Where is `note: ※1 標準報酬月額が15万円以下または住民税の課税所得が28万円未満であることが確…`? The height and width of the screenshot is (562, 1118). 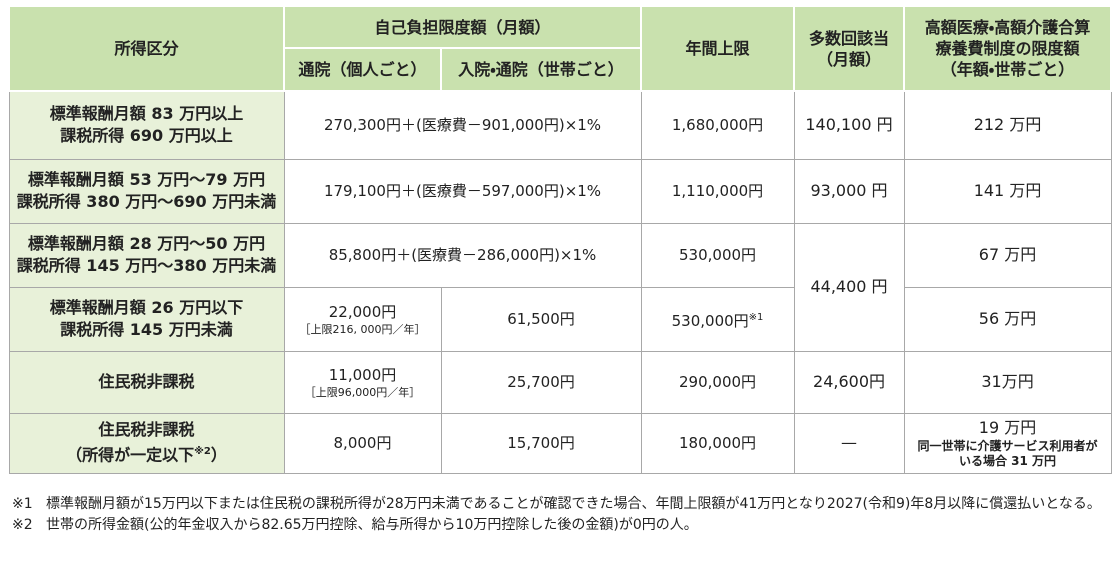
note: ※1 標準報酬月額が15万円以下または住民税の課税所得が28万円未満であることが確… is located at coordinates (559, 504).